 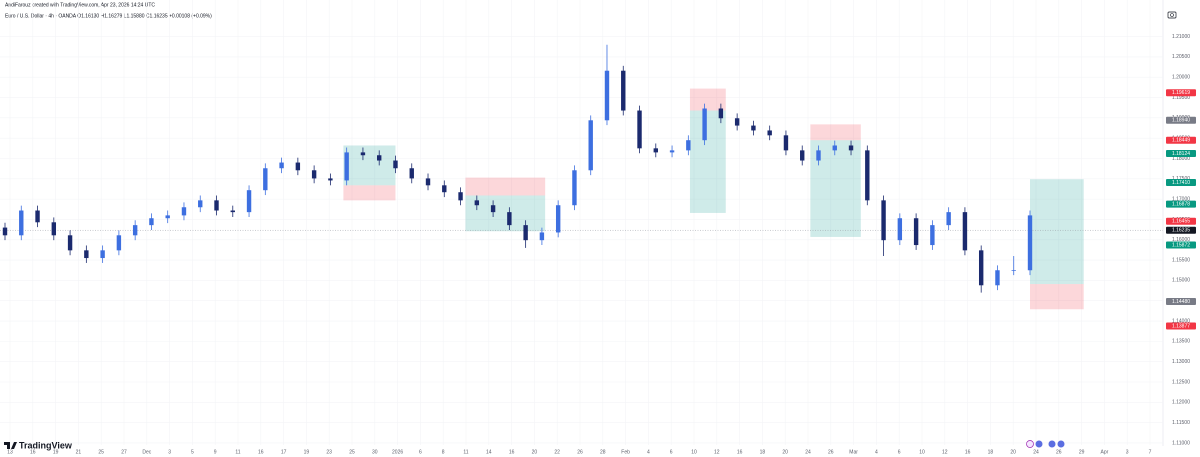 I want to click on x-tick-label: Mar, so click(x=853, y=452).